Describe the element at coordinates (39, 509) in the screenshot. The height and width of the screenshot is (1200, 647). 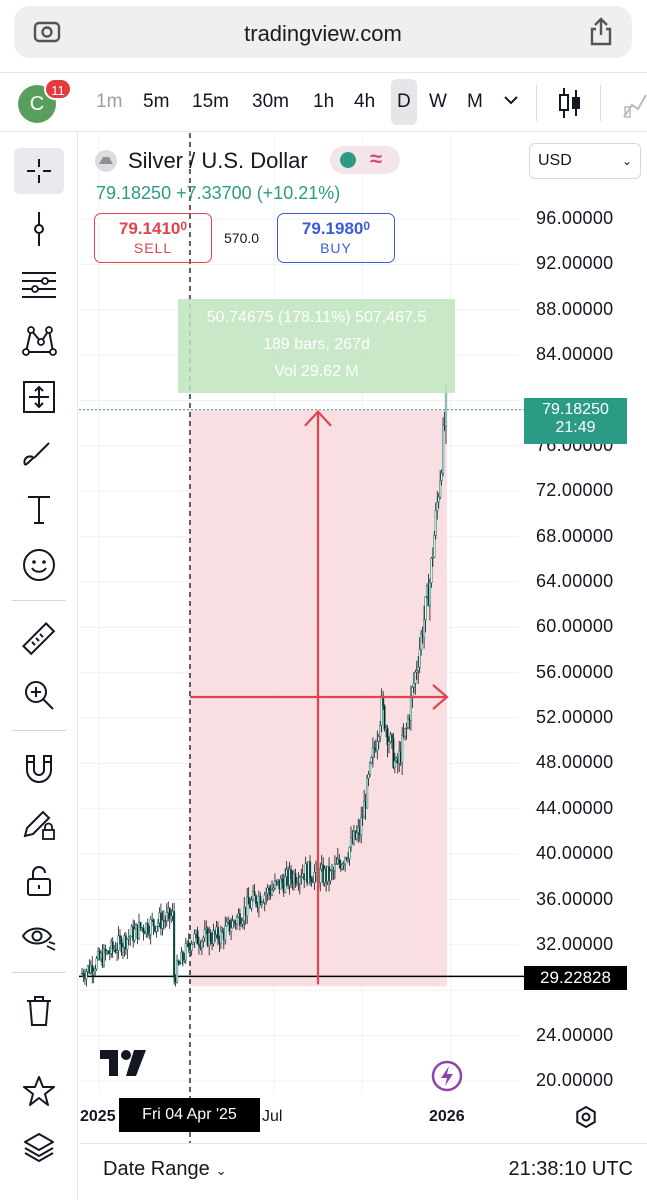
I see `text-tool` at that location.